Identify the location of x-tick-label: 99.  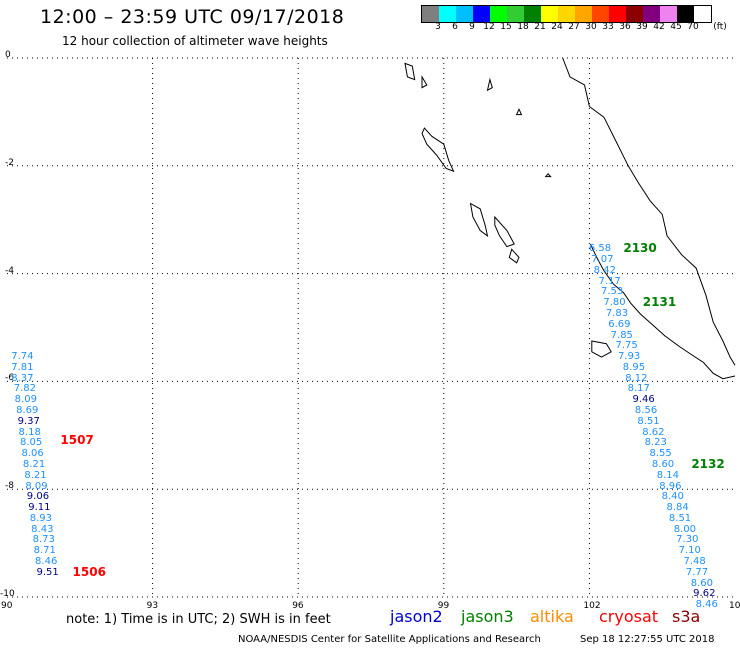
(443, 606).